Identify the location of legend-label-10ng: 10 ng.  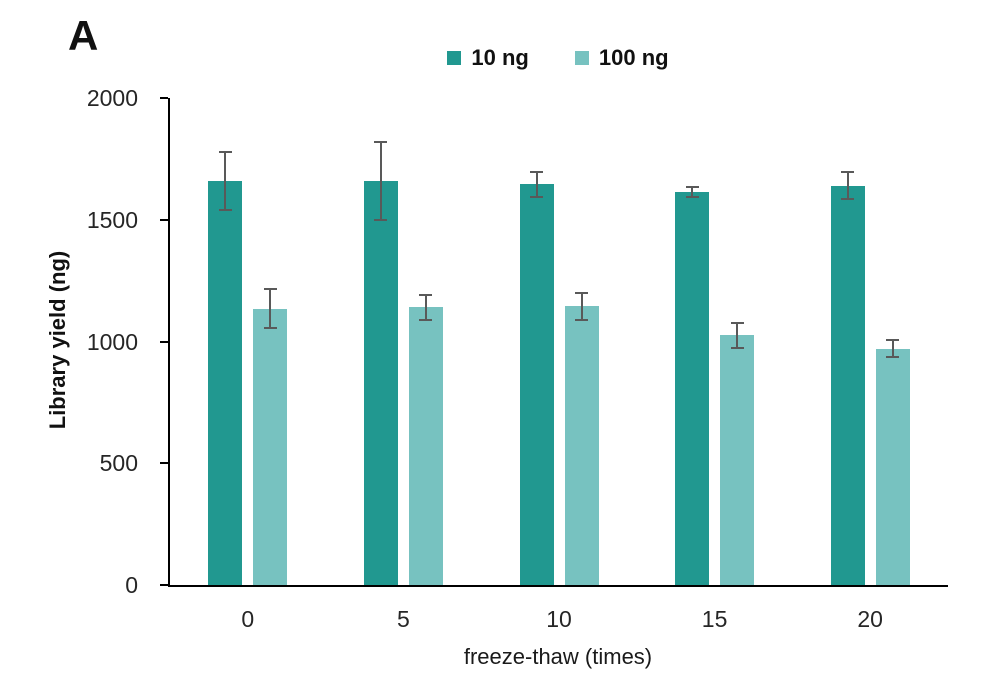
(500, 57).